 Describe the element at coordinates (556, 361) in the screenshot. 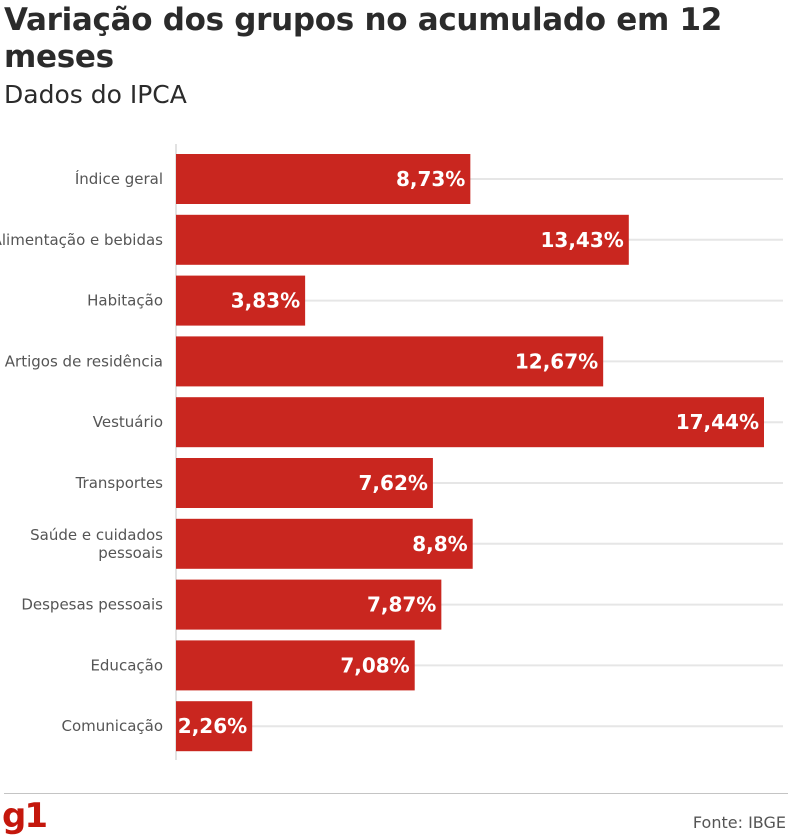

I see `bar-value-label: 12,67%` at that location.